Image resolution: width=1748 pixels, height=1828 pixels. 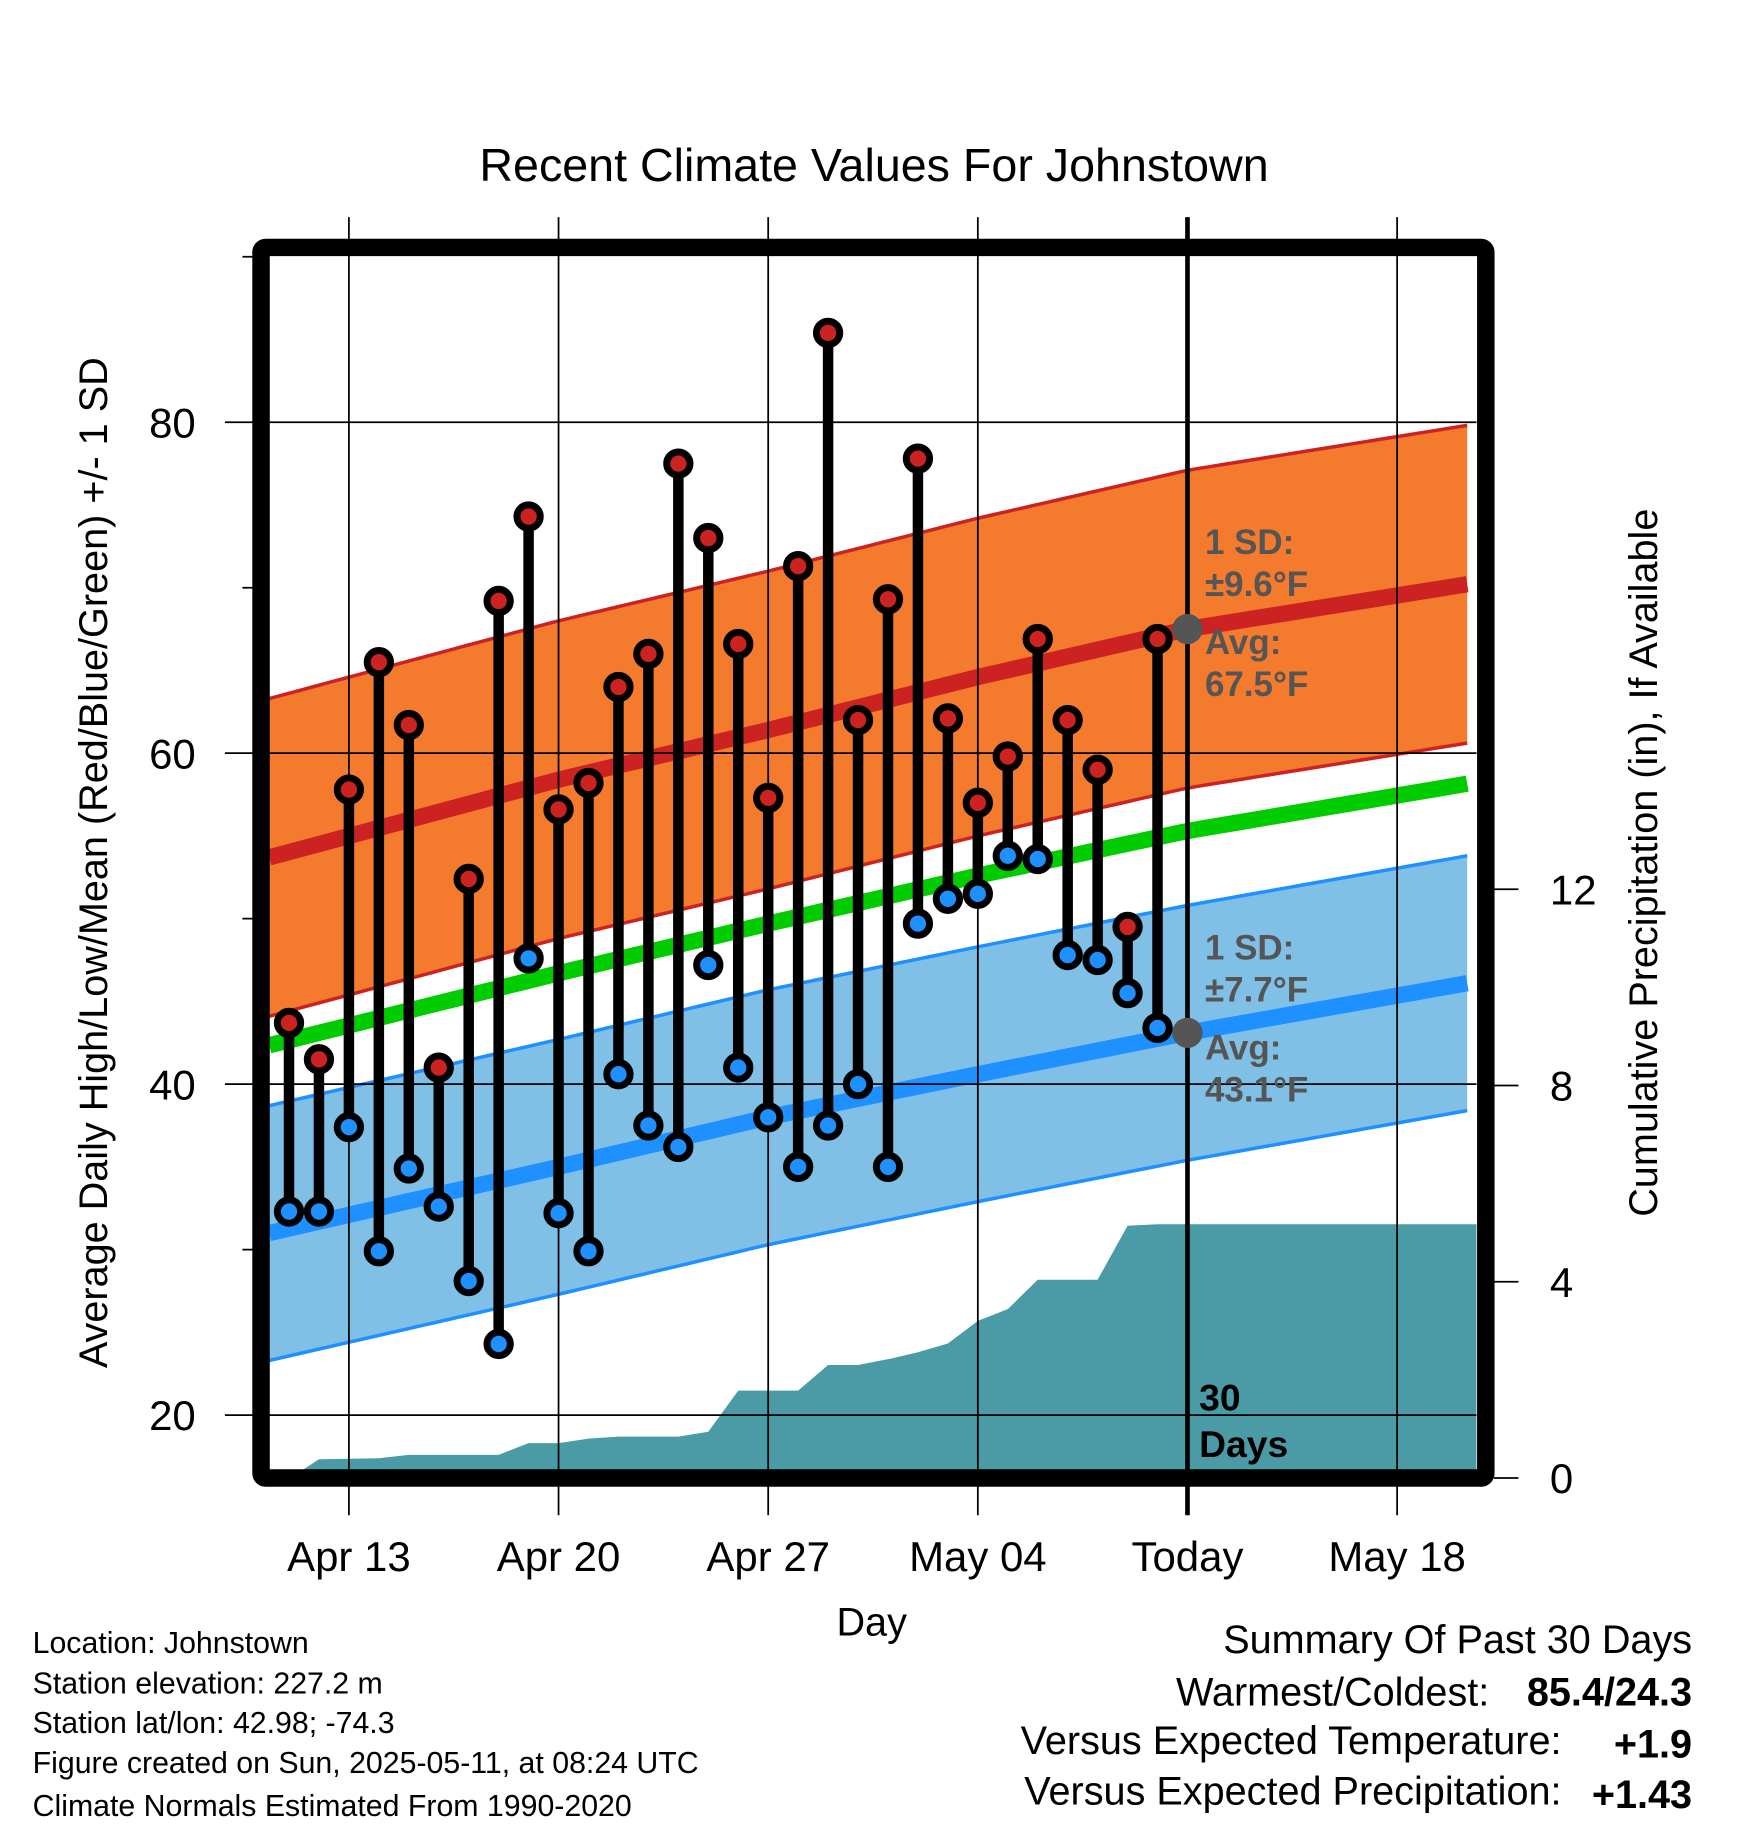 I want to click on period-label-number: 30, so click(x=1219, y=1397).